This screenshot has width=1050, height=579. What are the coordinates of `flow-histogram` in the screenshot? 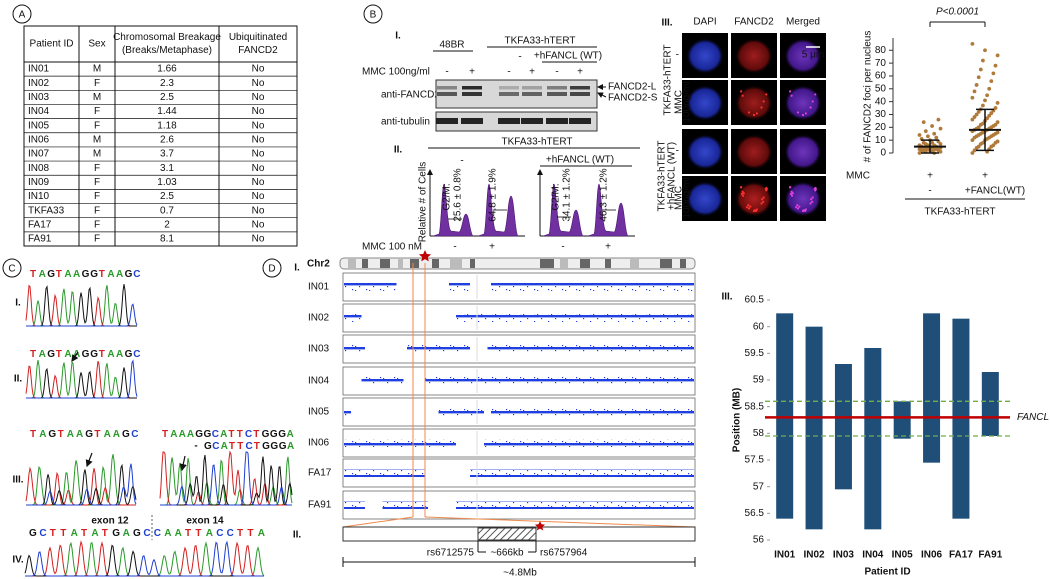 It's located at (608, 210).